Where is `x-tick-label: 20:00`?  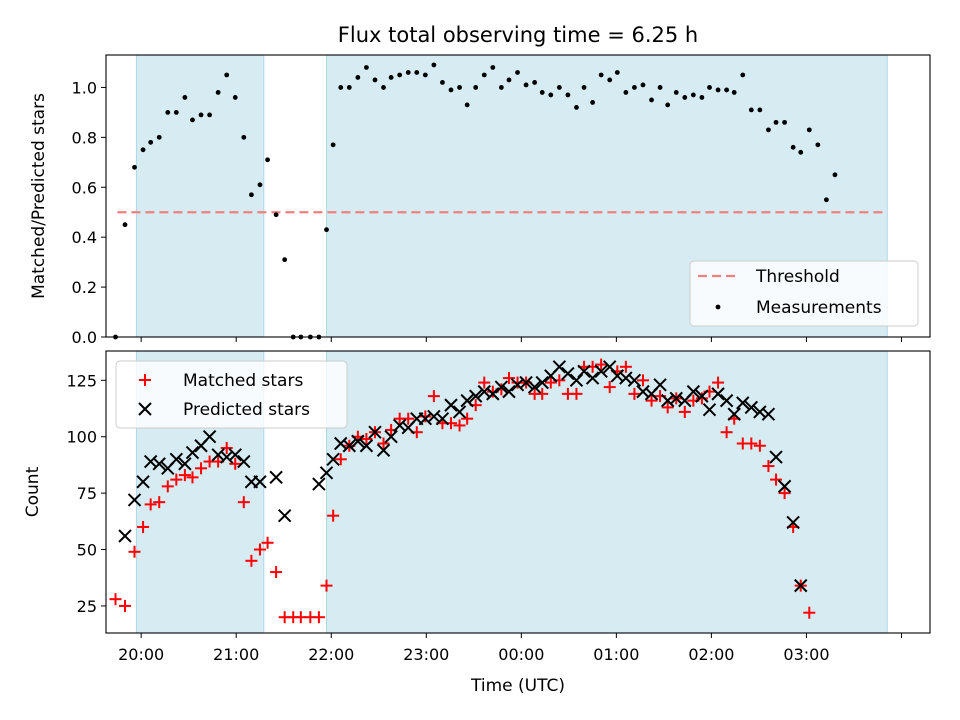
x-tick-label: 20:00 is located at coordinates (141, 654).